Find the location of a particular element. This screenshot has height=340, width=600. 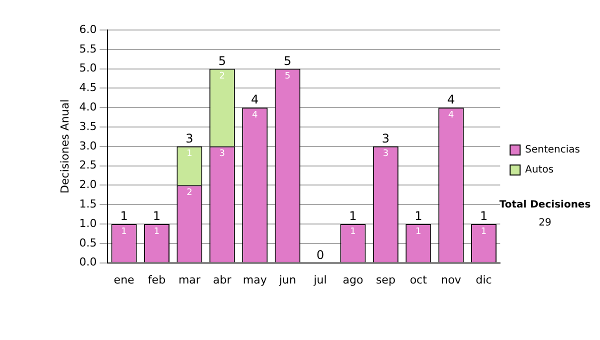

y-tick-label: 2.0 is located at coordinates (88, 185).